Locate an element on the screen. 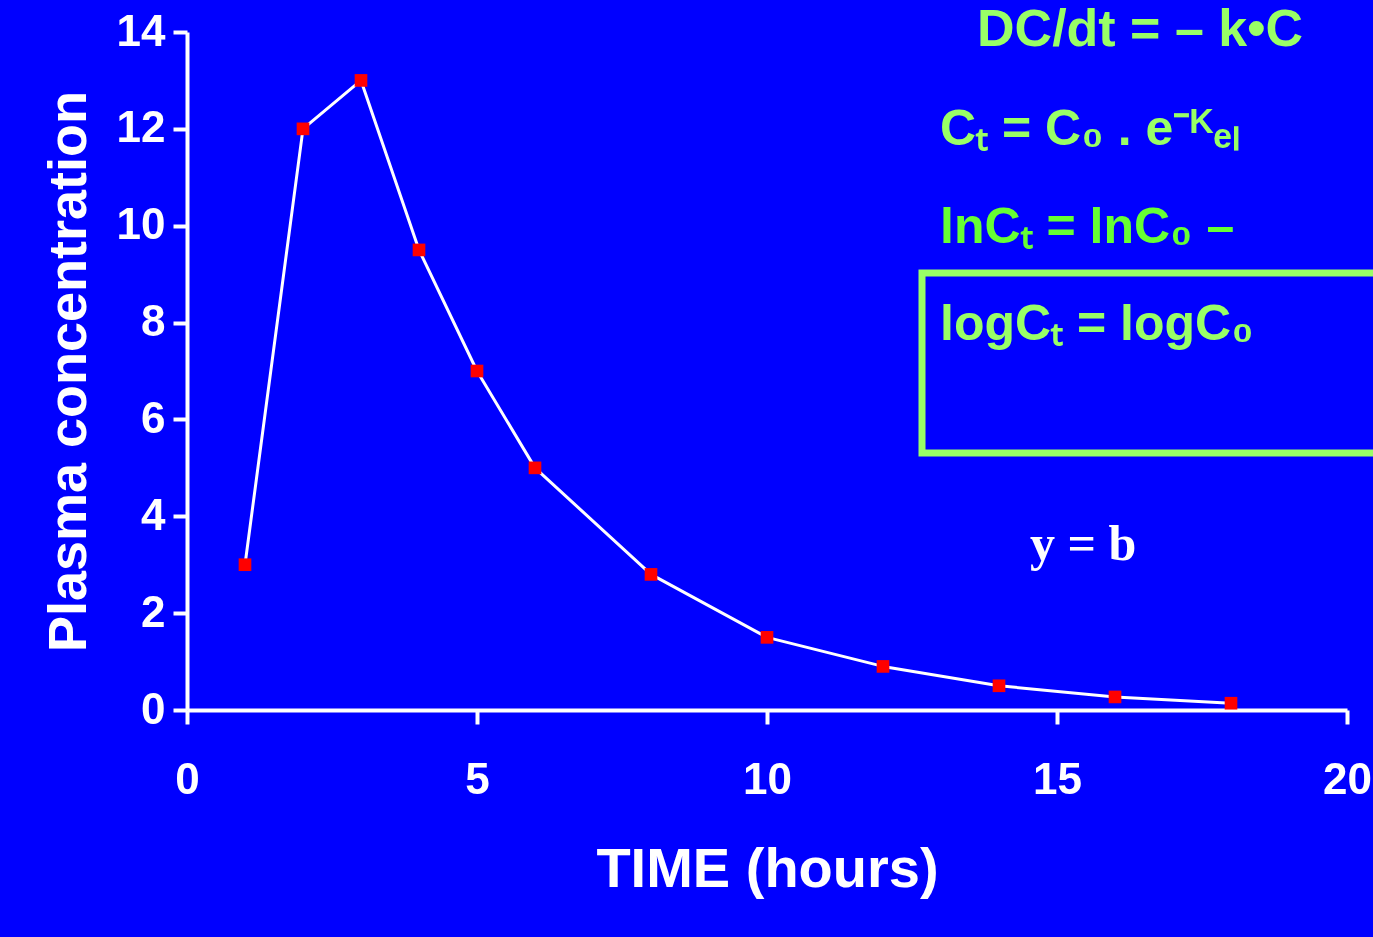  x-tick-label: 20 is located at coordinates (1347, 778).